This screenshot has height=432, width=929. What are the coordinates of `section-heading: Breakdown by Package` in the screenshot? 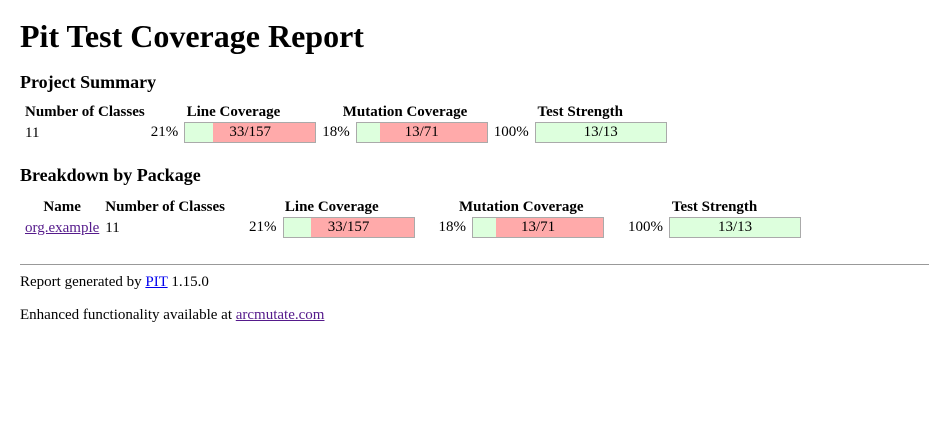 It's located at (110, 175).